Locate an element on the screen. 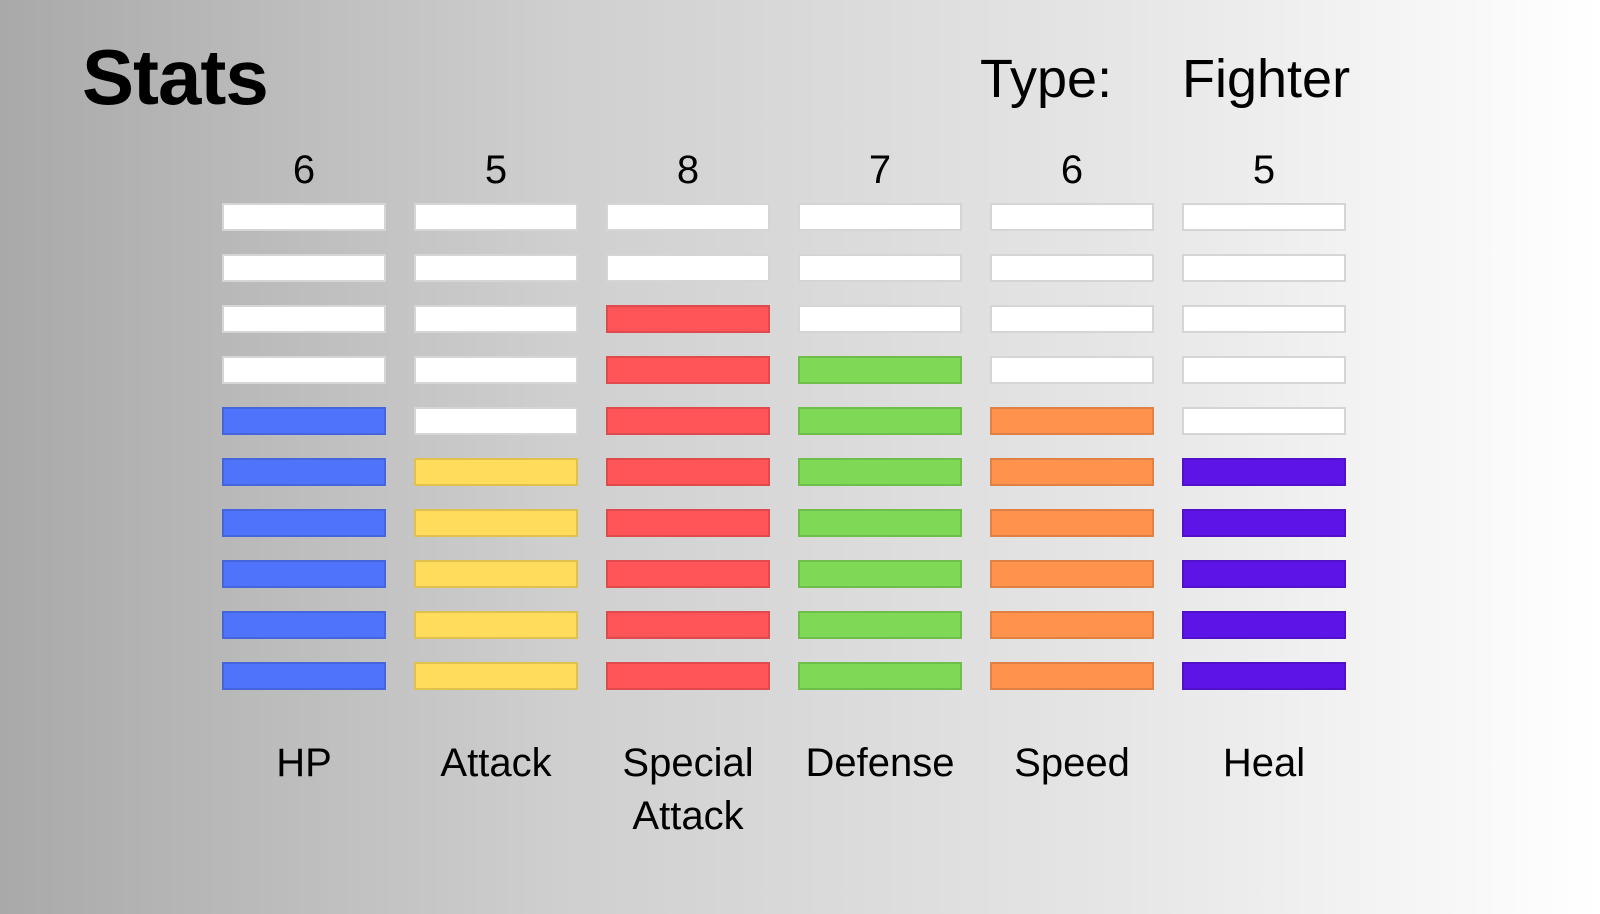 This screenshot has width=1600, height=914. stat-value: 7 is located at coordinates (880, 170).